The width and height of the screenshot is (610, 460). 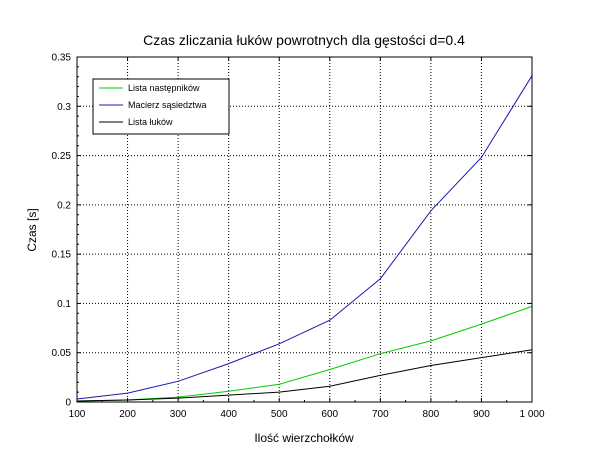 I want to click on legend-label: Macierz sąsiedztwa, so click(x=167, y=105).